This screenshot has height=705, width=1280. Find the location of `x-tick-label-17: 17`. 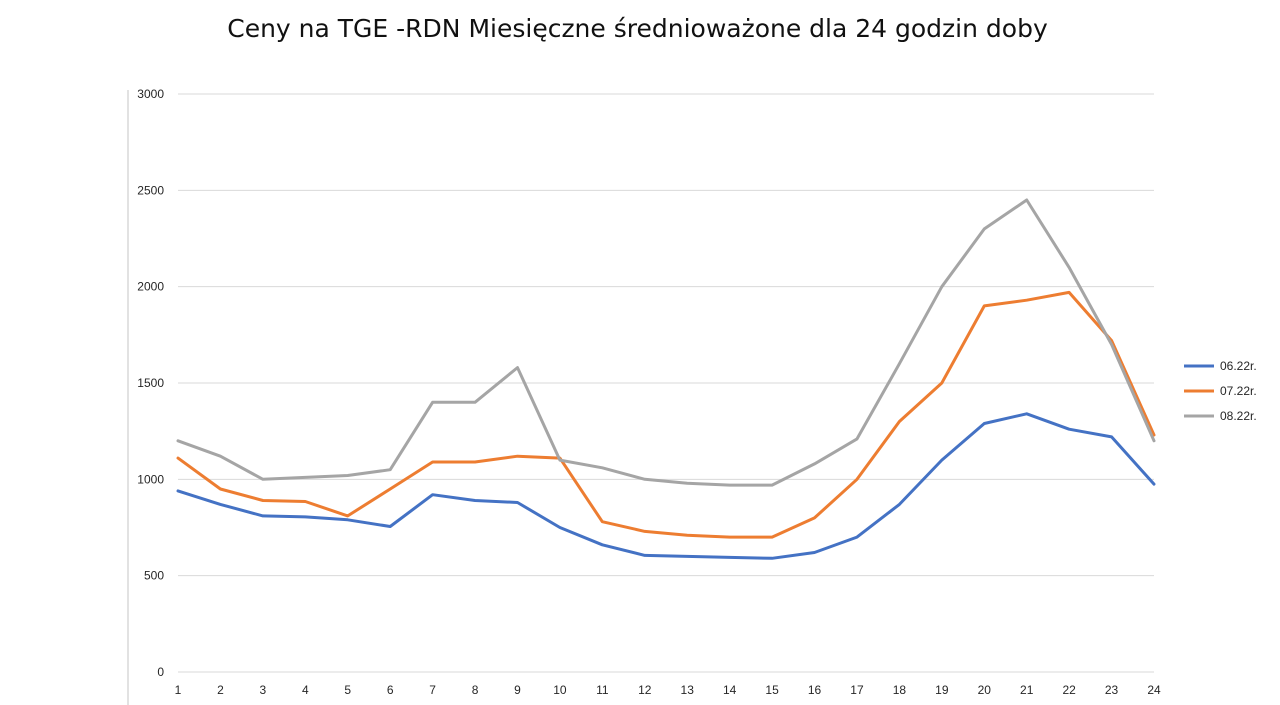

x-tick-label-17: 17 is located at coordinates (857, 690).